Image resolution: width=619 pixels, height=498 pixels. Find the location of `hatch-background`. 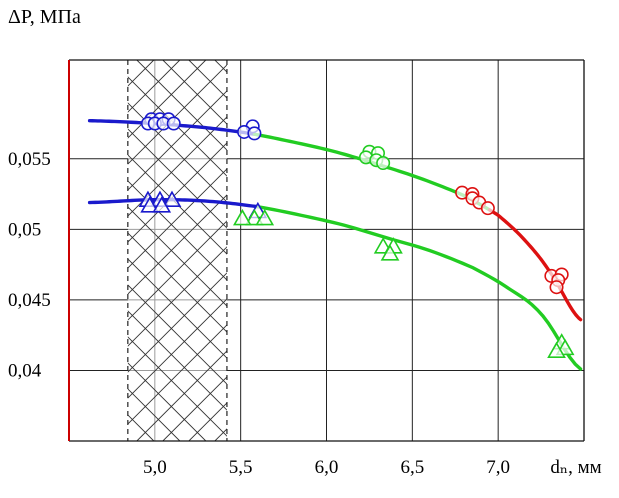

hatch-background is located at coordinates (177, 250).